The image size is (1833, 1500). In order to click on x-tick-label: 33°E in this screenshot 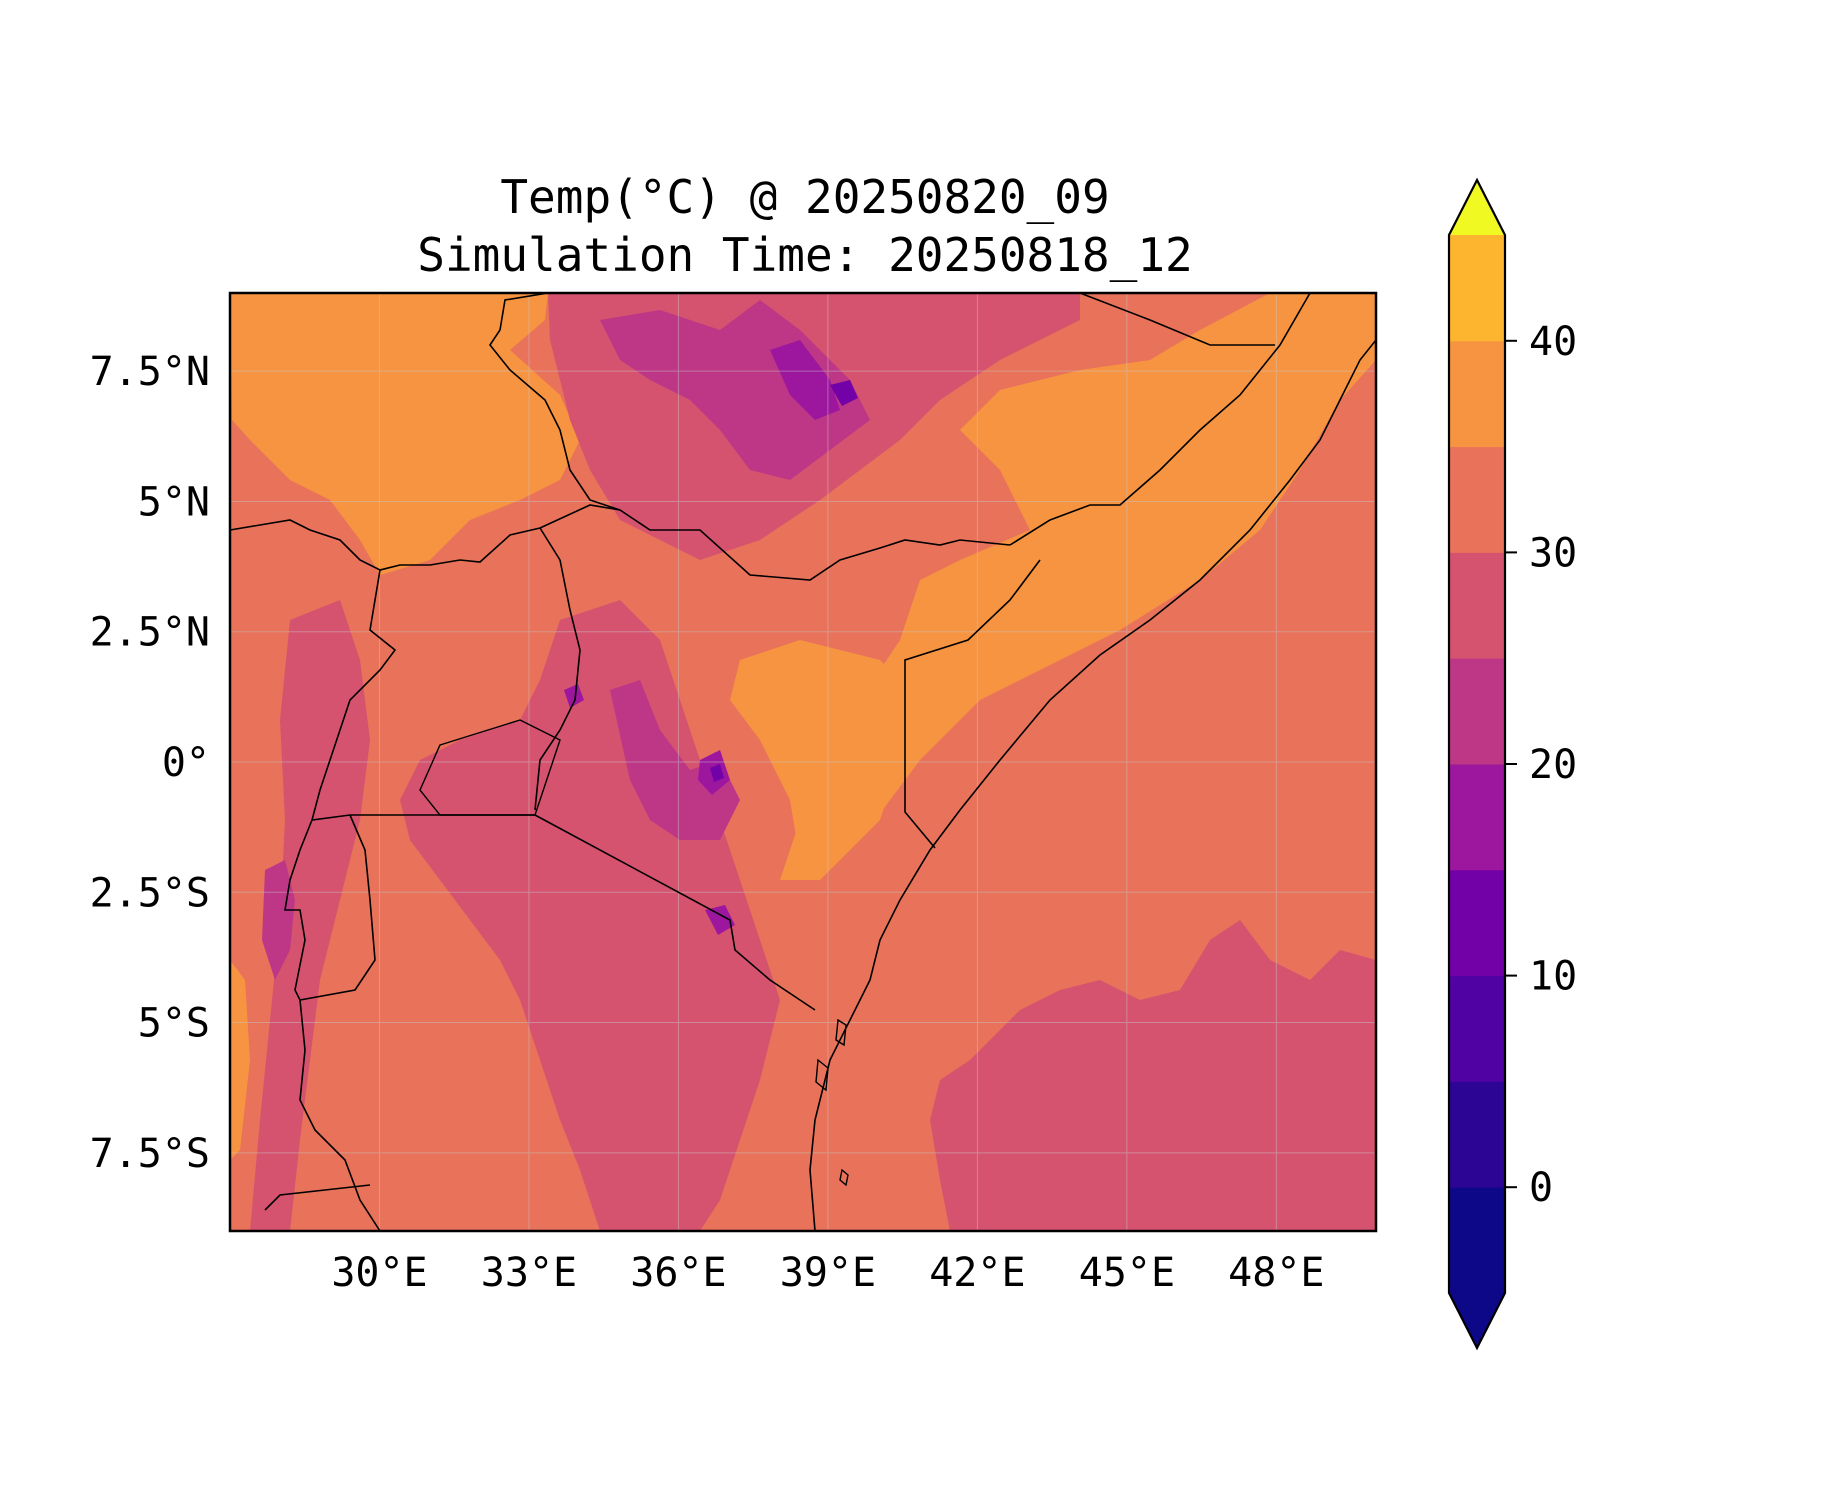, I will do `click(529, 1273)`.